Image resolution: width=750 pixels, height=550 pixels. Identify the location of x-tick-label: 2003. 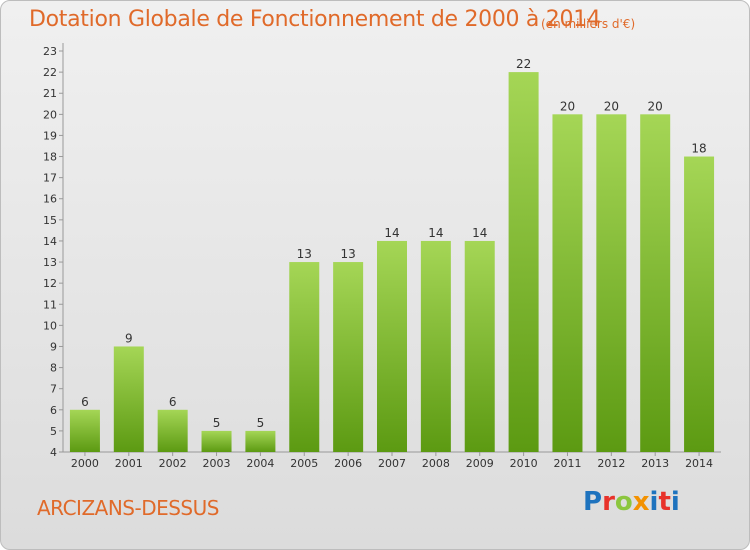
(217, 463).